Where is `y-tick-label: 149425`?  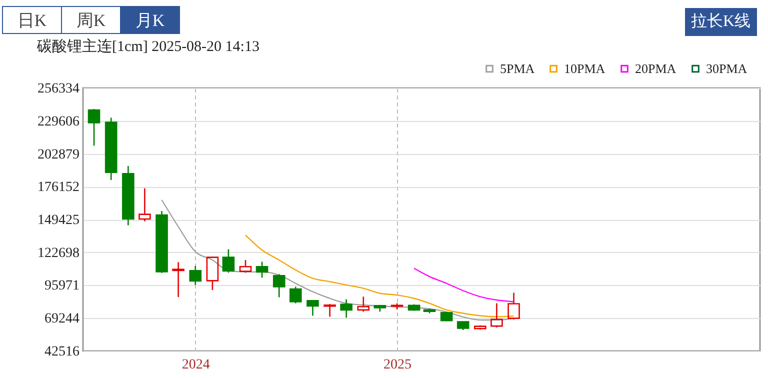 y-tick-label: 149425 is located at coordinates (59, 220).